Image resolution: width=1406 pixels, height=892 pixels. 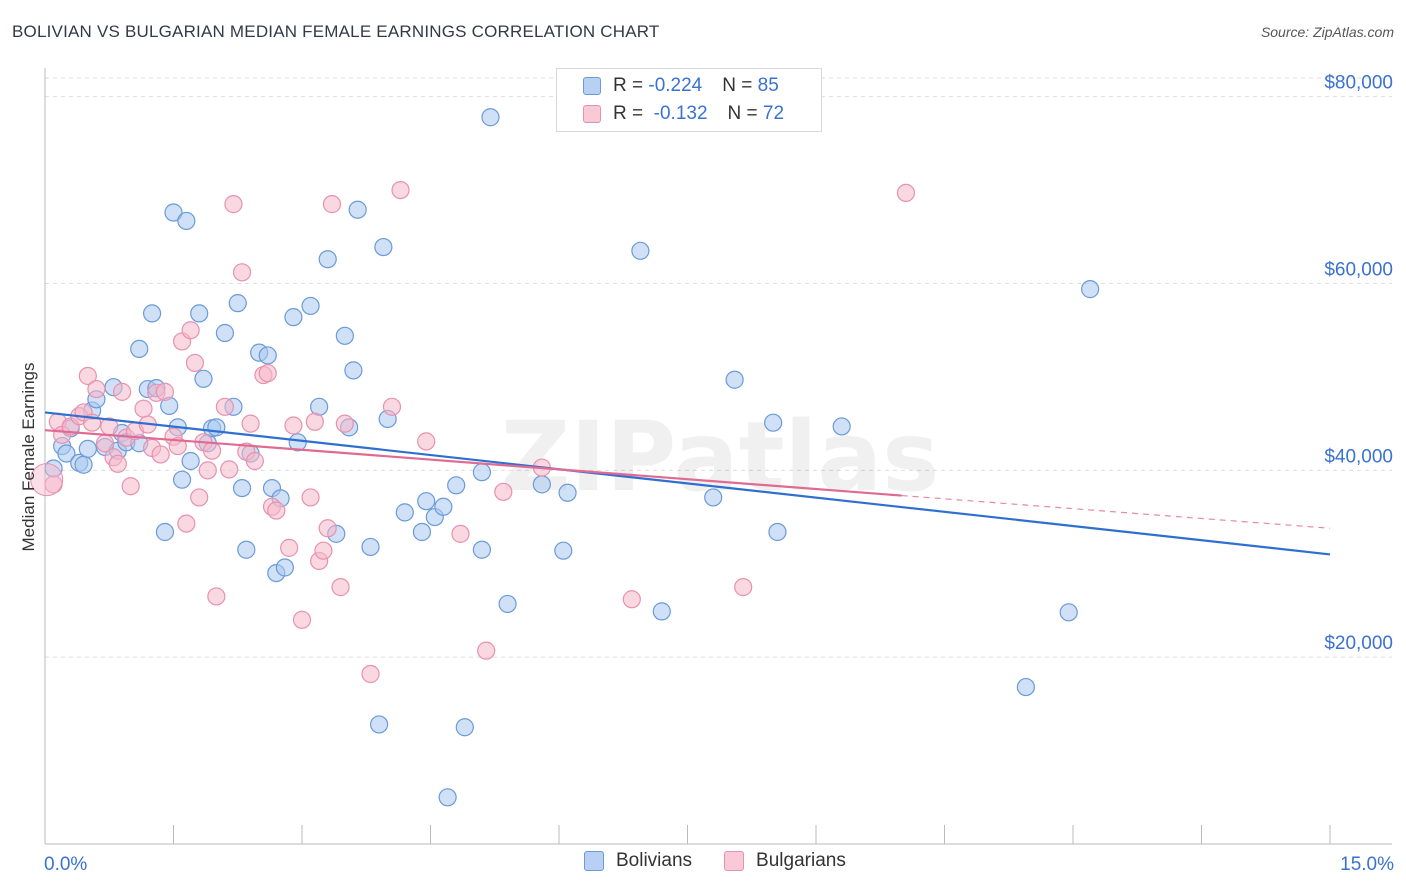 I want to click on point-cluster, so click(x=47, y=480).